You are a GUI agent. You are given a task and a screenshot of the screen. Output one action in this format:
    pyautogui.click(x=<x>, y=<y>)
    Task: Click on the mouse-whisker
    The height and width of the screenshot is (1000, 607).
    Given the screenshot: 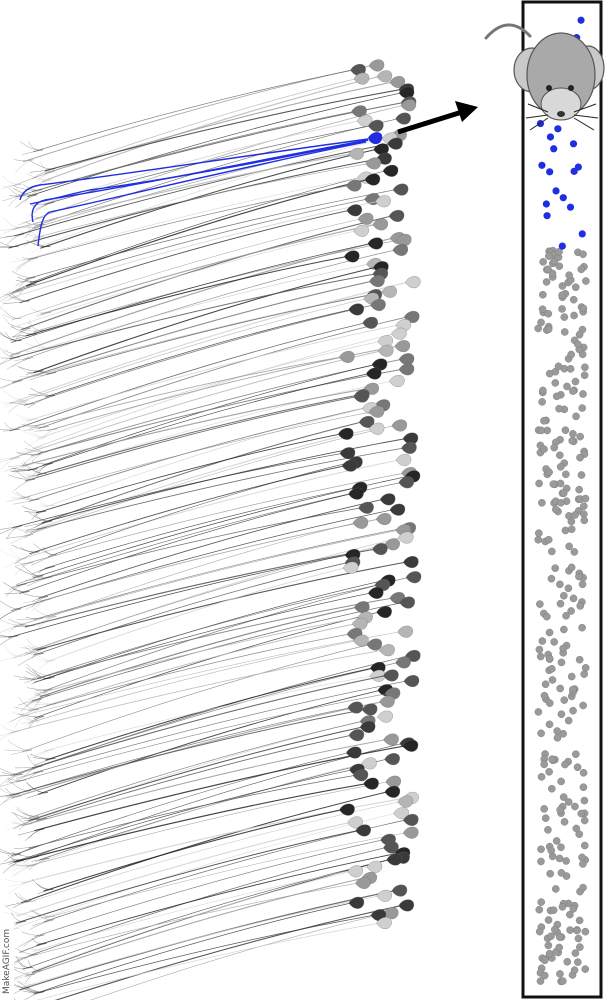 What is the action you would take?
    pyautogui.click(x=586, y=116)
    